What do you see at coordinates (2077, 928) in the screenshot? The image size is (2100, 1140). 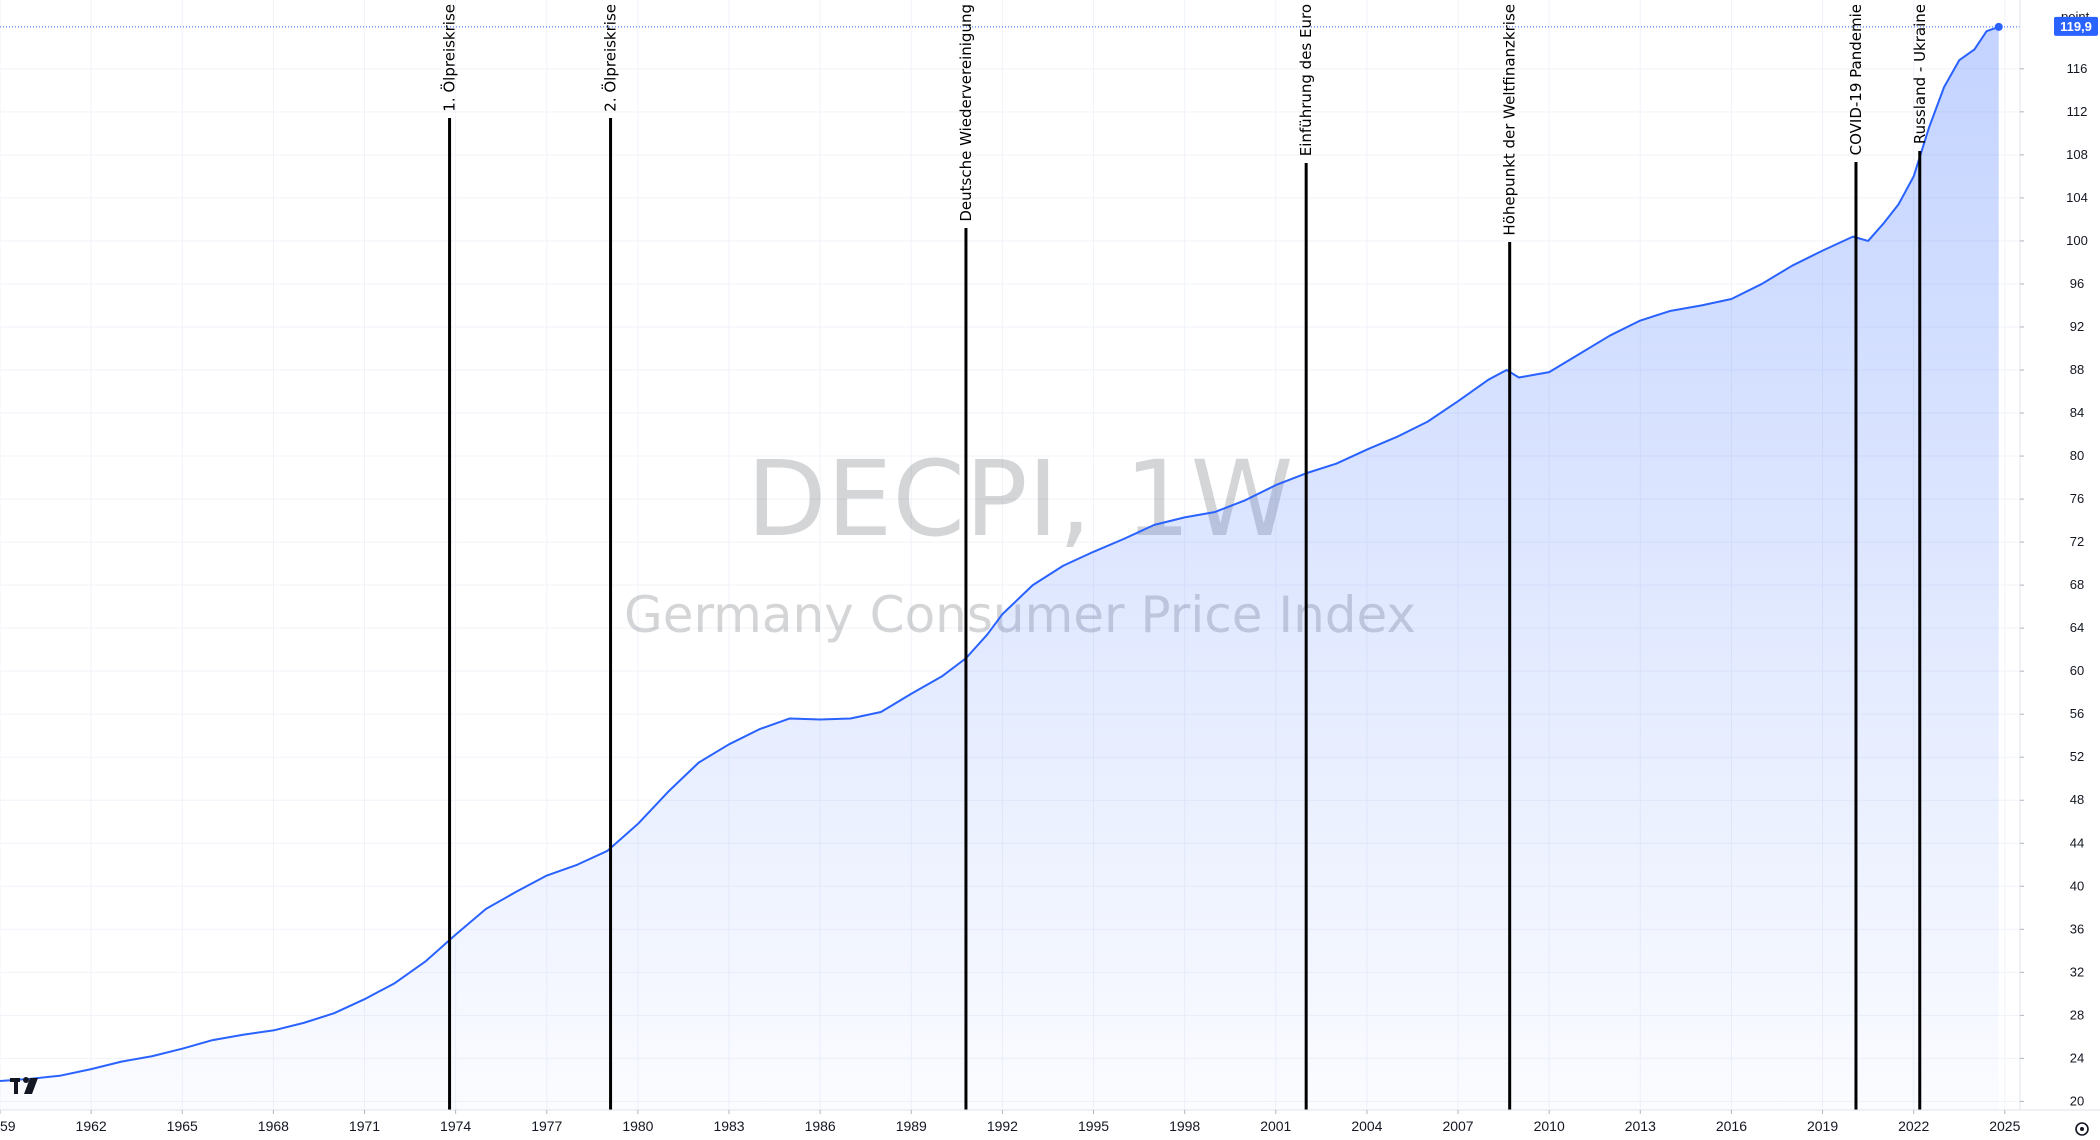 I see `y-axis-tick-label: 36` at bounding box center [2077, 928].